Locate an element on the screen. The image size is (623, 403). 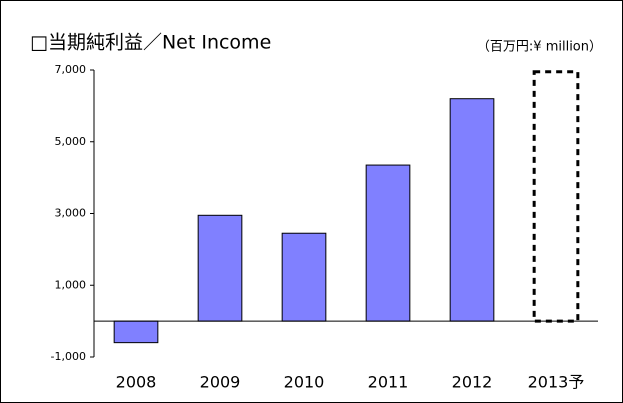
y-tick-label: 7,000 is located at coordinates (71, 69).